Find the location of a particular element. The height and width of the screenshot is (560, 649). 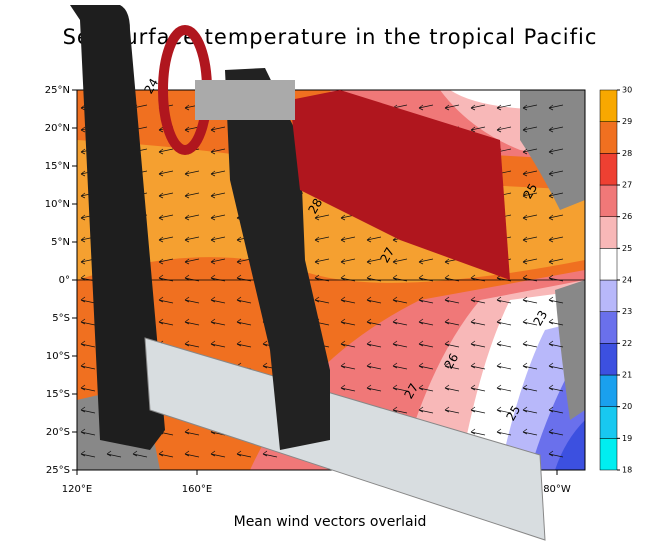

clamp-bar is located at coordinates (117, 227).